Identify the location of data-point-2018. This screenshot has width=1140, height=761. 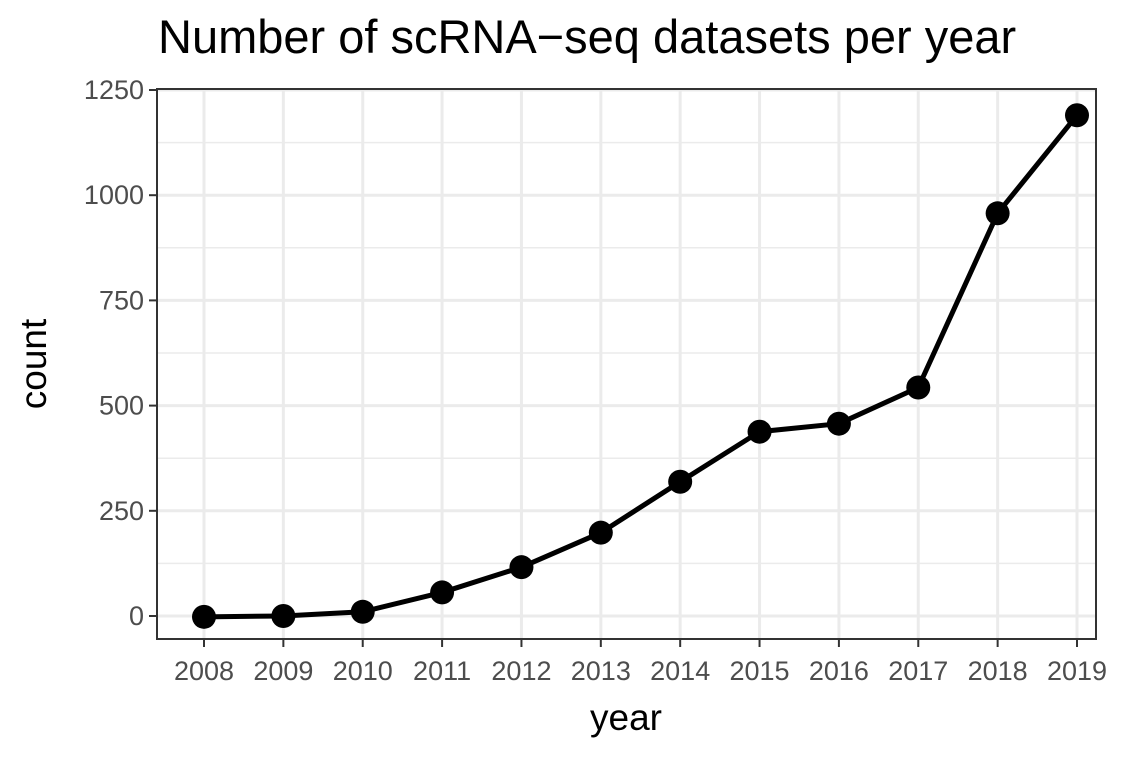
(997, 213).